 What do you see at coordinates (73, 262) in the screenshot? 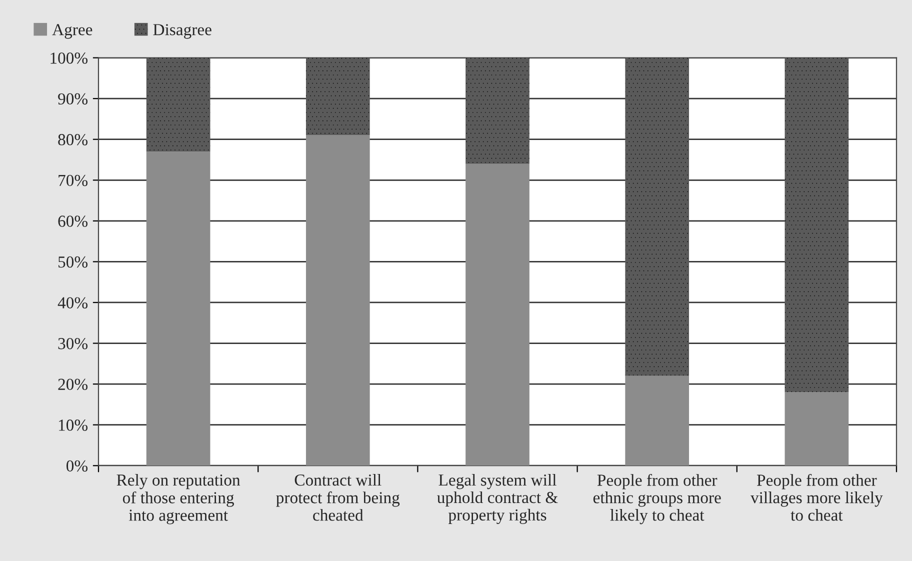
I see `y-tick-label: 50%` at bounding box center [73, 262].